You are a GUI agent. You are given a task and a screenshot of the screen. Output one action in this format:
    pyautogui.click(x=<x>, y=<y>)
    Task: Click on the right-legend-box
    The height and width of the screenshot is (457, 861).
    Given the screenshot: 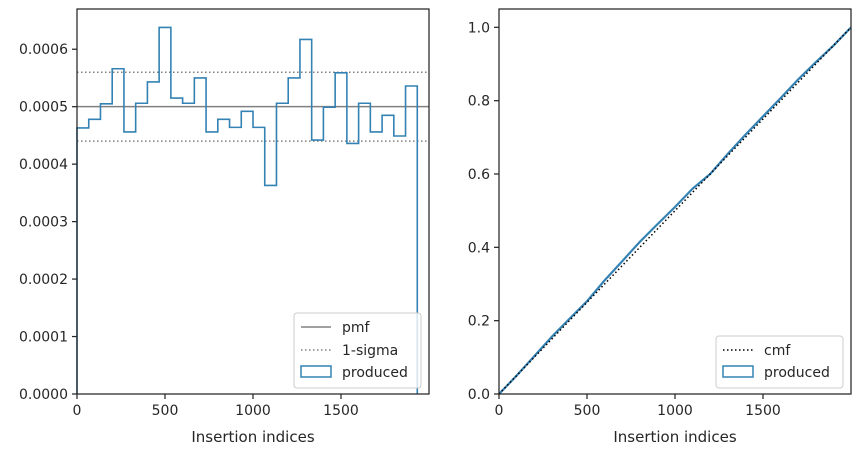 What is the action you would take?
    pyautogui.click(x=779, y=362)
    